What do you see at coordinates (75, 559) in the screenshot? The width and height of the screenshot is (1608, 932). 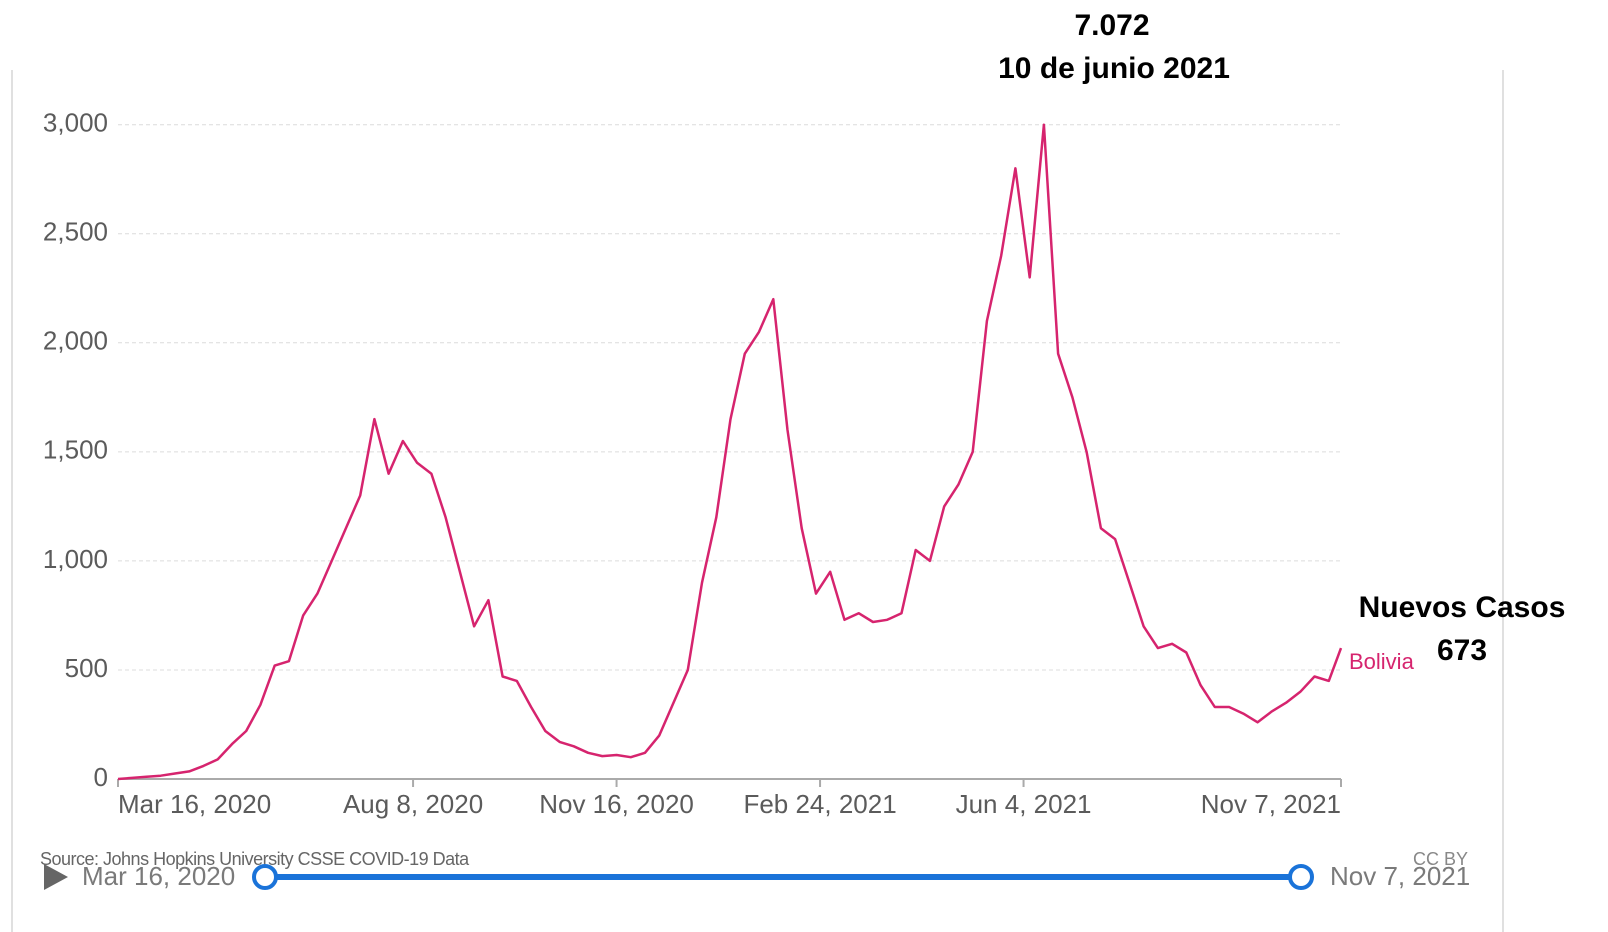 I see `y-tick-label: 1,000` at bounding box center [75, 559].